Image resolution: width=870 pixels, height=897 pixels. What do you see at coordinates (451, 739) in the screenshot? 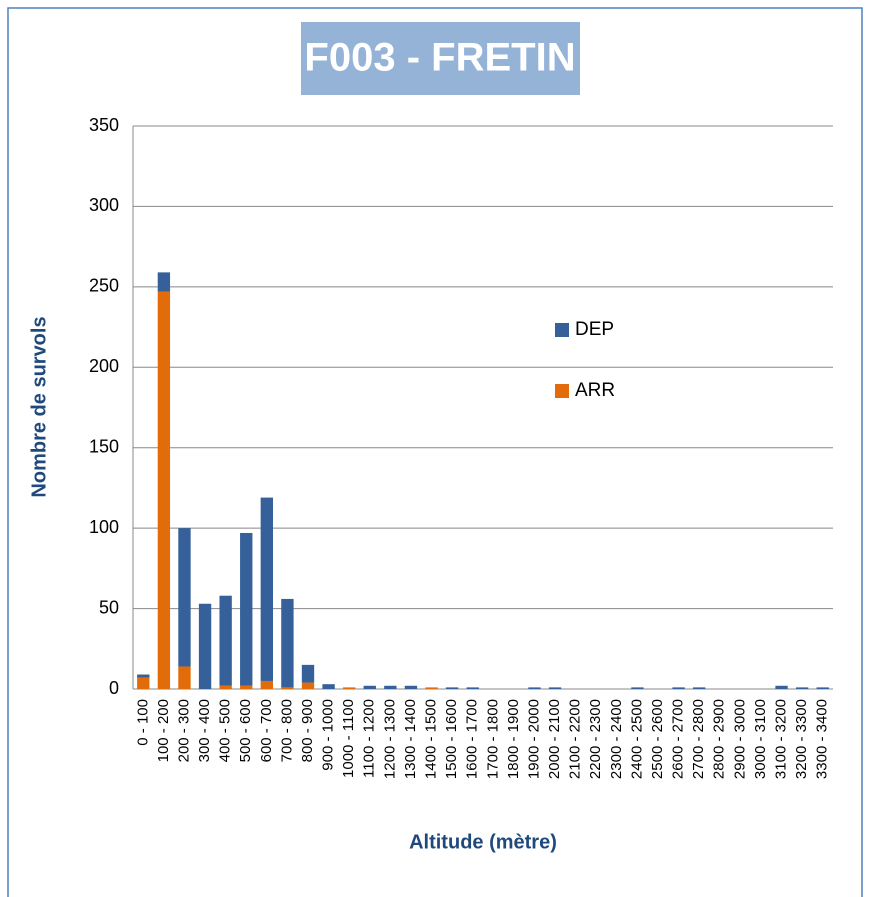
I see `x-tick-label: 1500 - 1600` at bounding box center [451, 739].